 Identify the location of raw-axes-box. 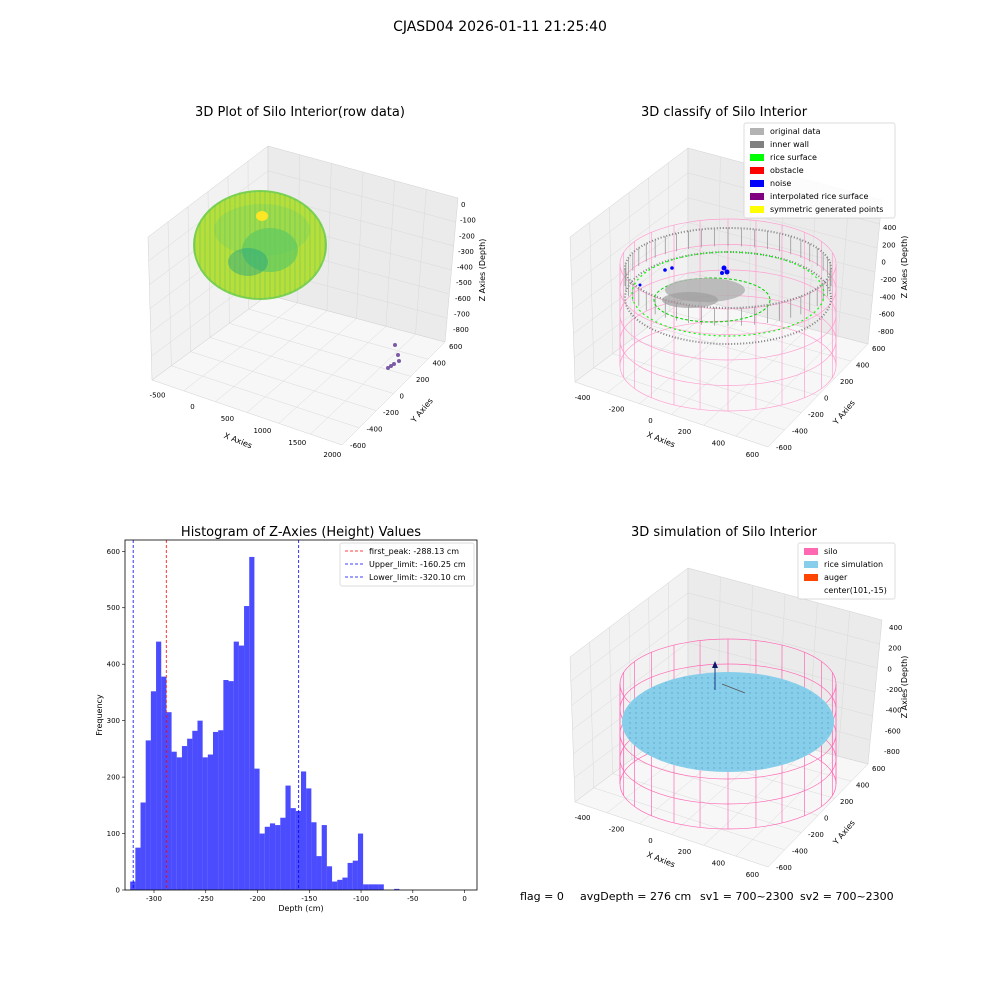
(303, 295).